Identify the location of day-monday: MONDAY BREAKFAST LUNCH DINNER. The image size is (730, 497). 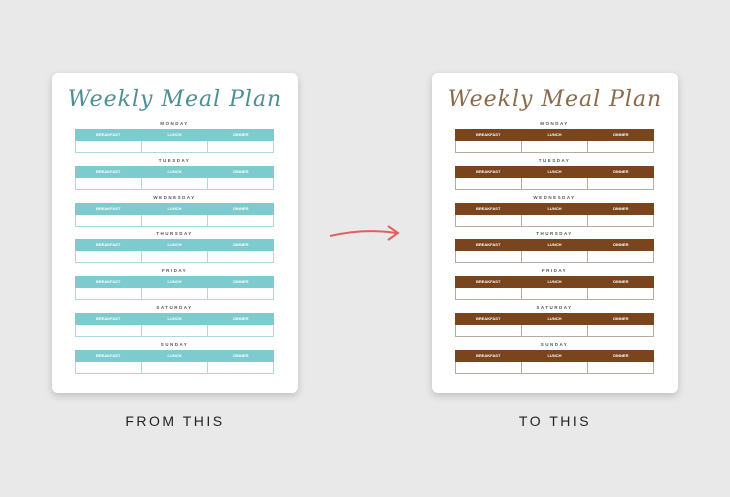
(554, 139).